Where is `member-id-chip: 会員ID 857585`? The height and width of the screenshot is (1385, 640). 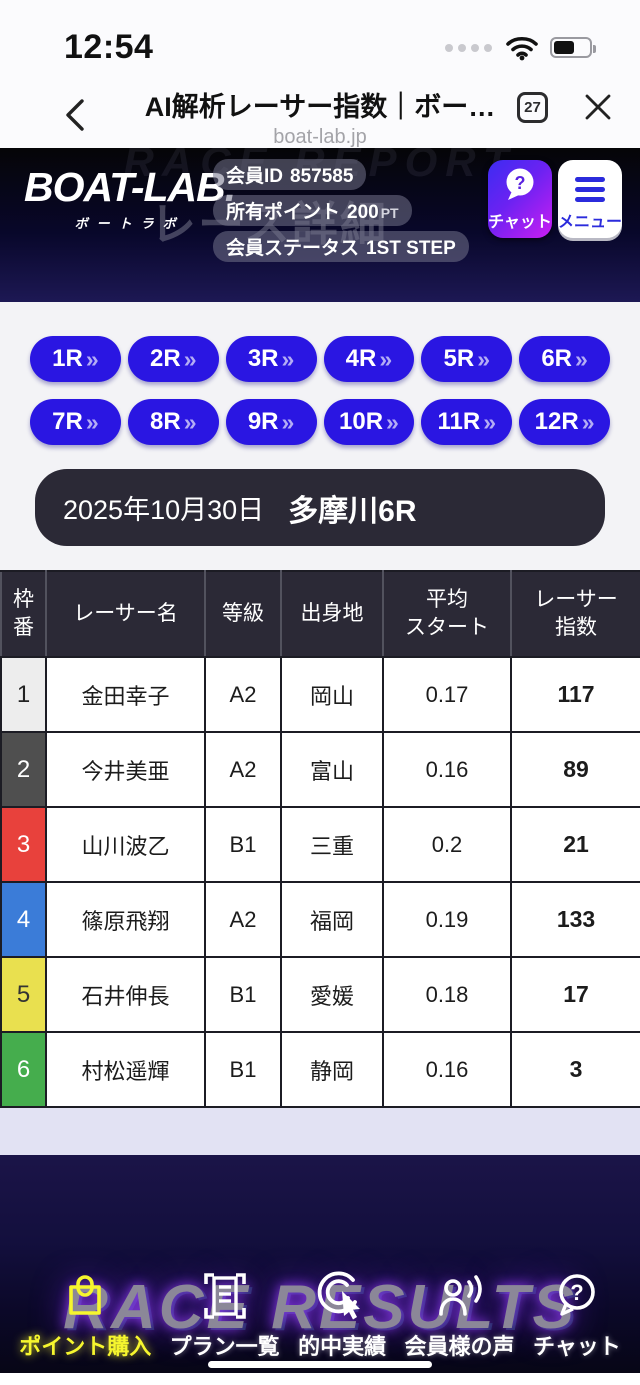 member-id-chip: 会員ID 857585 is located at coordinates (290, 174).